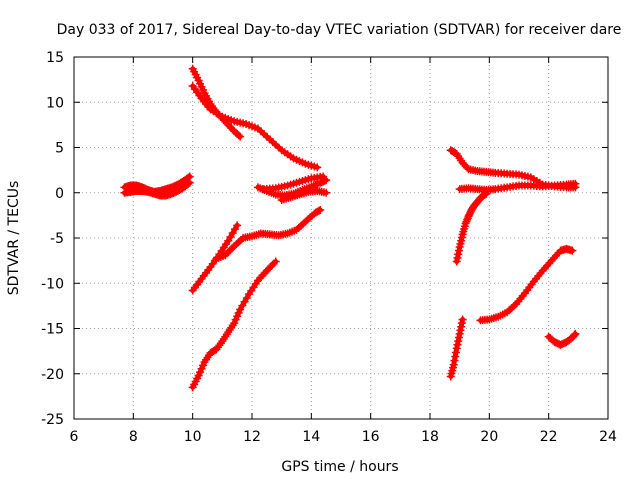 The image size is (640, 480). I want to click on x-tick-label: 8, so click(133, 437).